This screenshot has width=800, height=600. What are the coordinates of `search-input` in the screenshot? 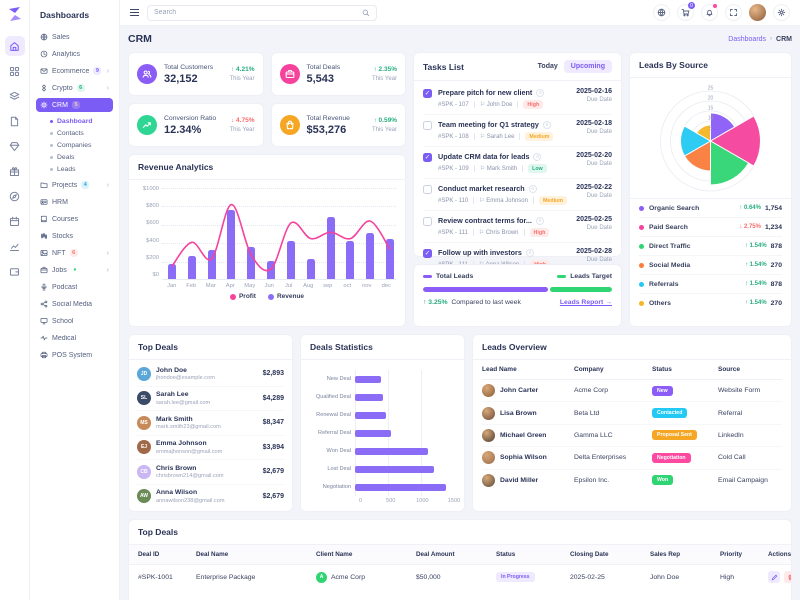 It's located at (258, 12).